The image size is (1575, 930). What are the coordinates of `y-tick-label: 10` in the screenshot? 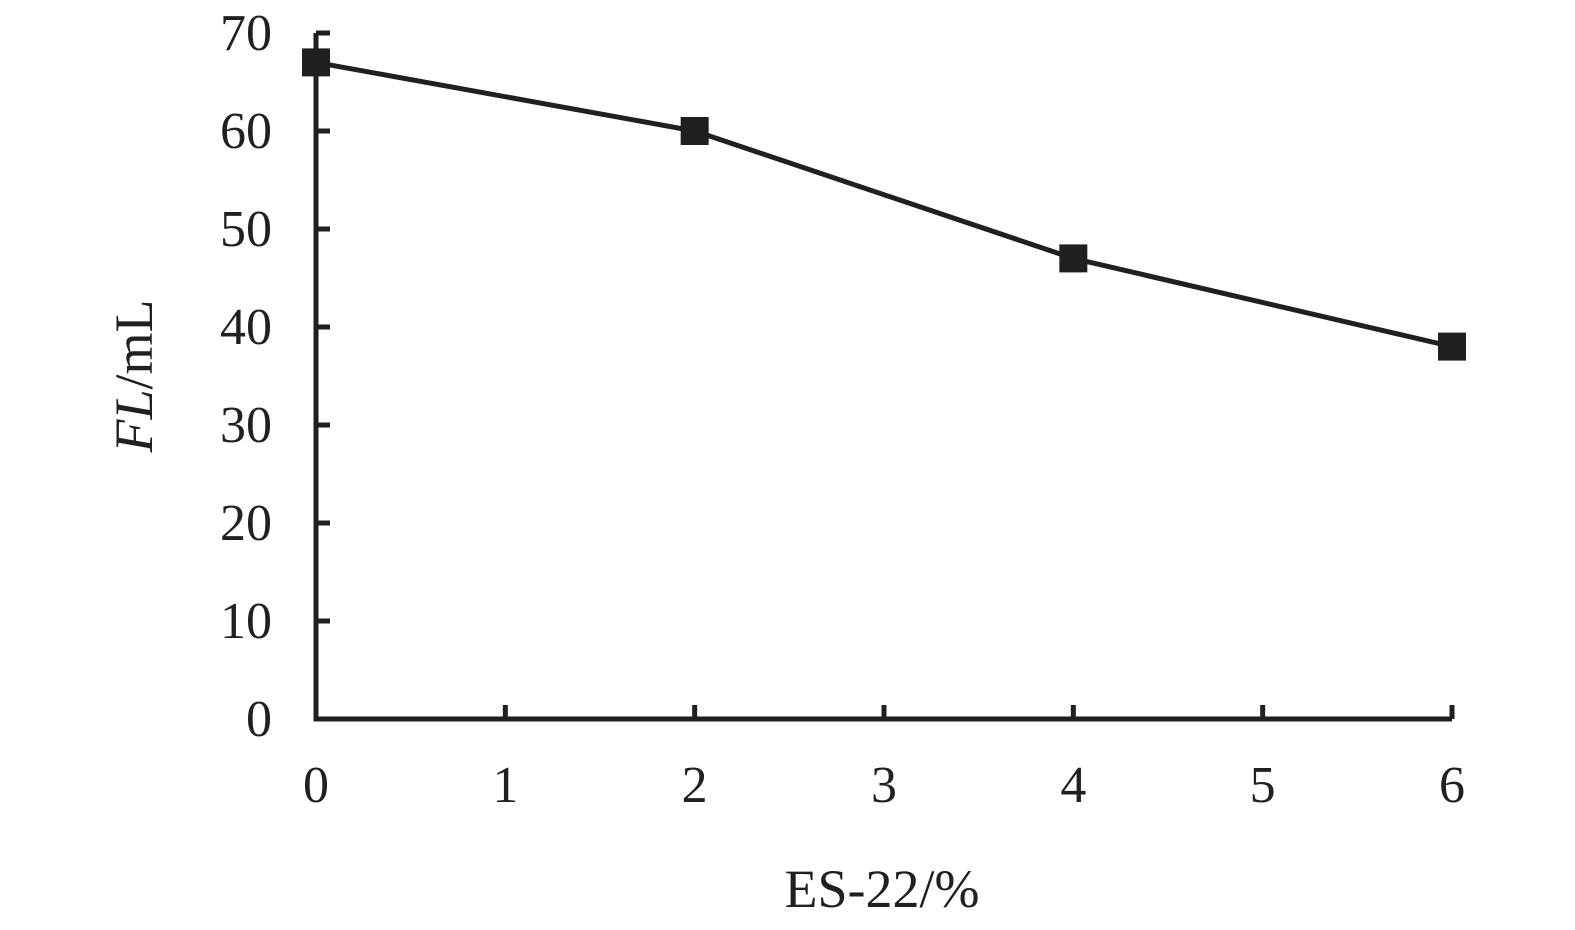 It's located at (246, 621).